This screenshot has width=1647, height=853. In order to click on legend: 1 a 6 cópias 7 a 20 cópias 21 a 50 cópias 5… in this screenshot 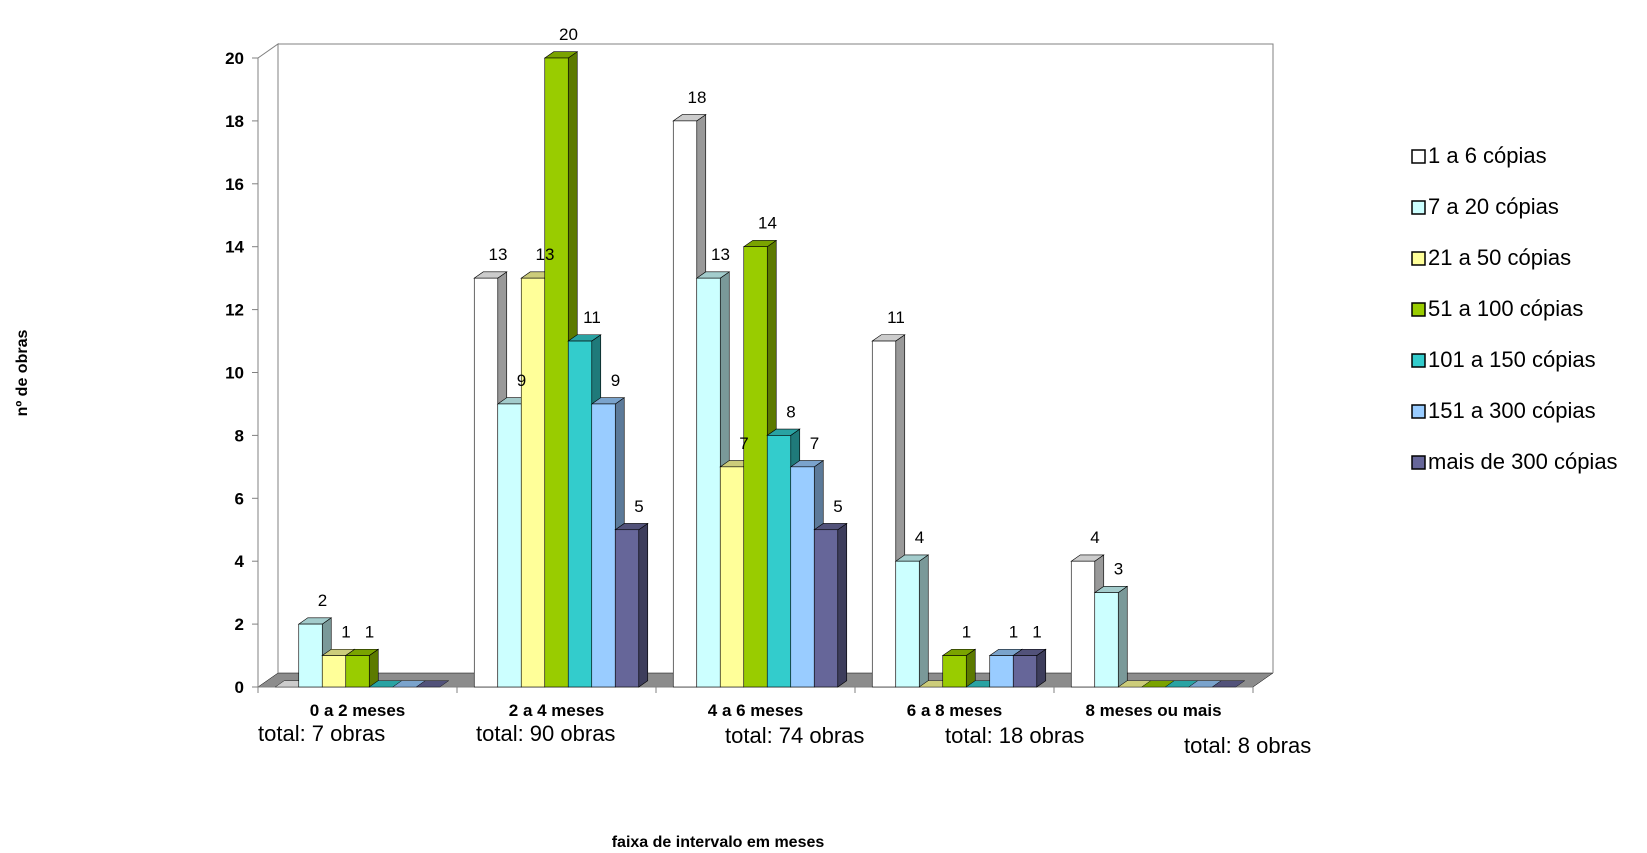, I will do `click(1514, 308)`.